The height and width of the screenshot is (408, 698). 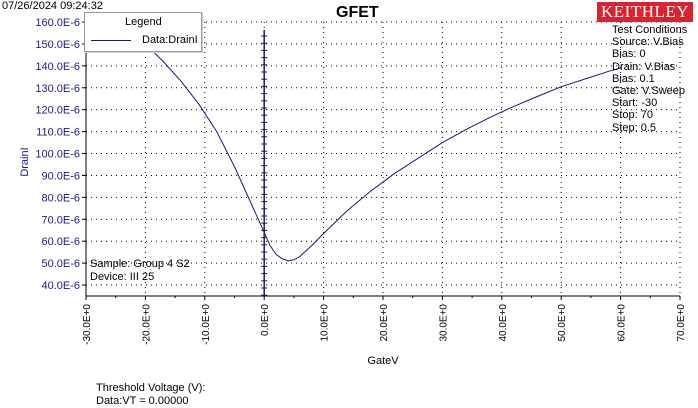 I want to click on keithley-logo: KEITHLEY, so click(x=645, y=12).